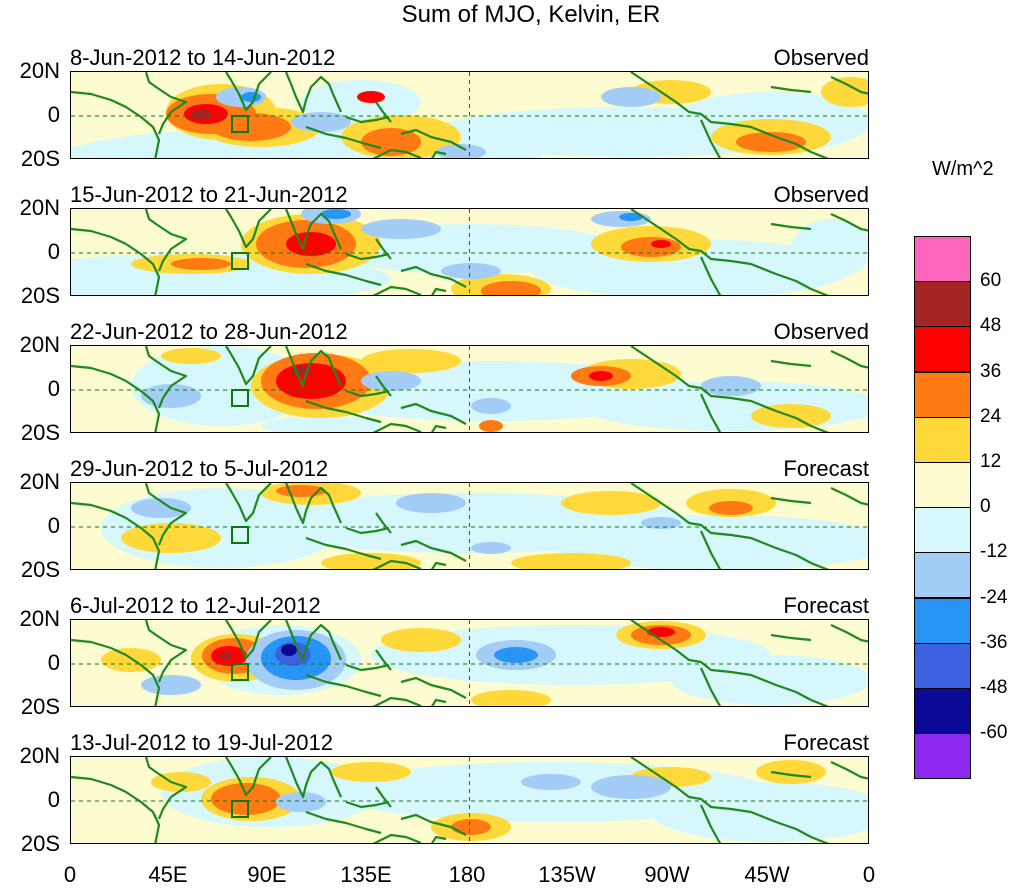 Image resolution: width=1021 pixels, height=889 pixels. What do you see at coordinates (667, 874) in the screenshot?
I see `longitude-label: 90W` at bounding box center [667, 874].